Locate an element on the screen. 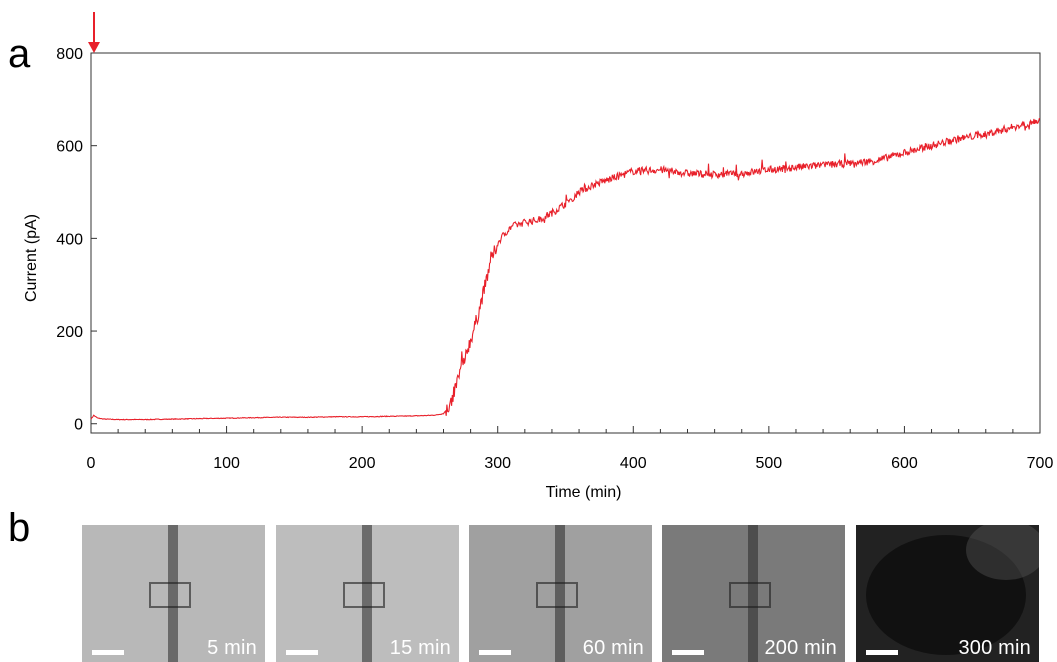  y-tick-label: 200 is located at coordinates (69, 332).